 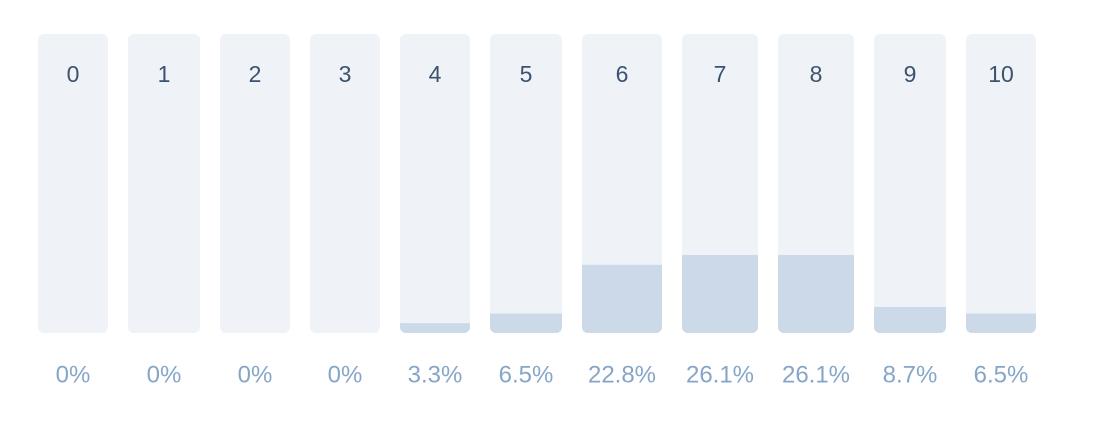 What do you see at coordinates (816, 74) in the screenshot?
I see `category-label: 8` at bounding box center [816, 74].